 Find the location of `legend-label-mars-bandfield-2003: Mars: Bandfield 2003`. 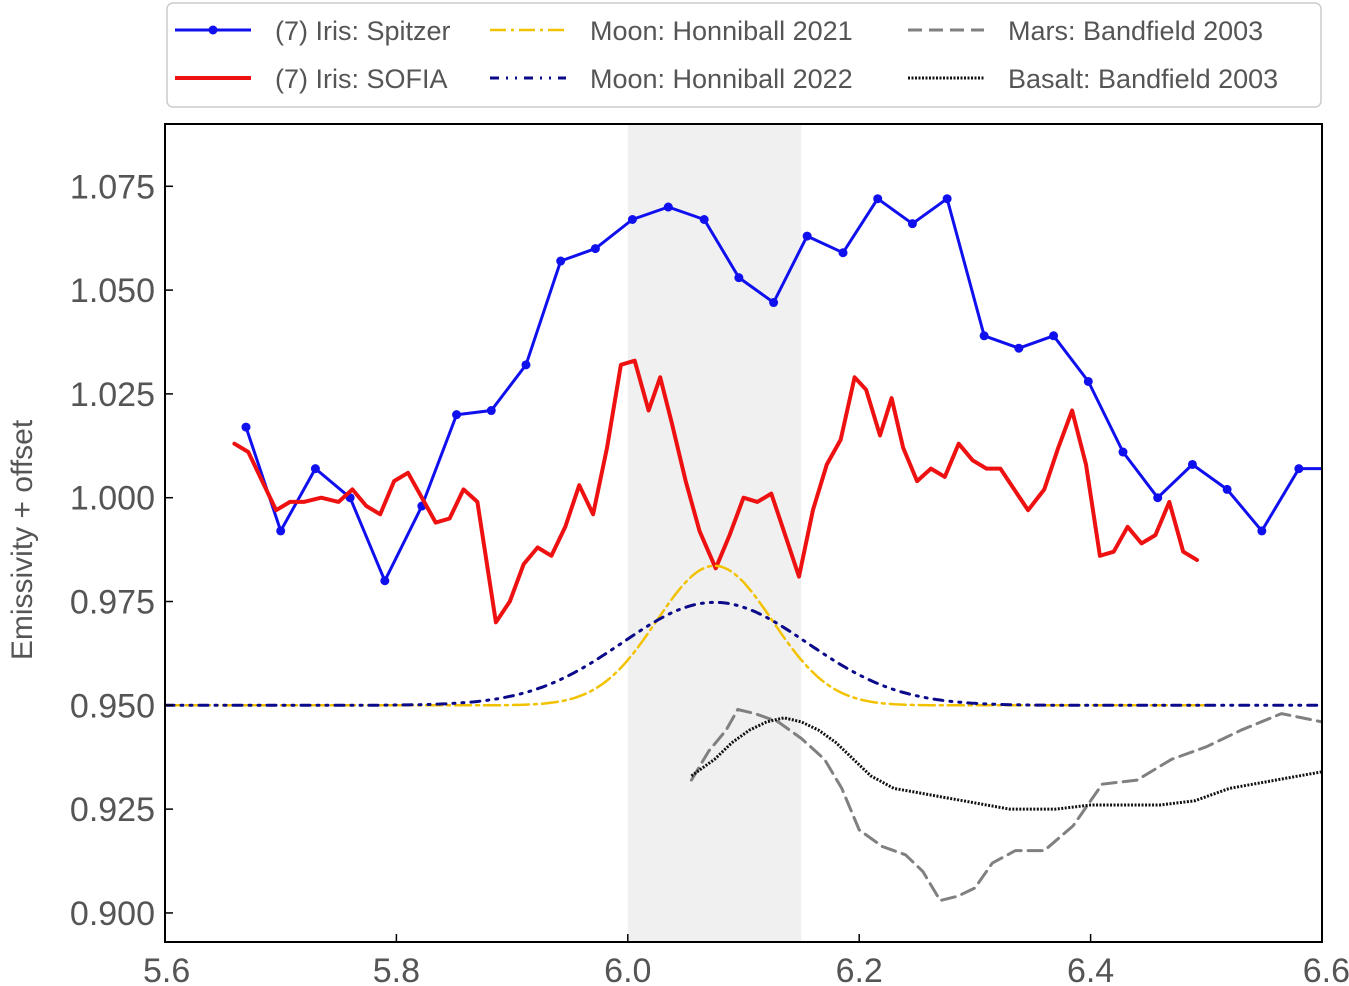

legend-label-mars-bandfield-2003: Mars: Bandfield 2003 is located at coordinates (1135, 31).